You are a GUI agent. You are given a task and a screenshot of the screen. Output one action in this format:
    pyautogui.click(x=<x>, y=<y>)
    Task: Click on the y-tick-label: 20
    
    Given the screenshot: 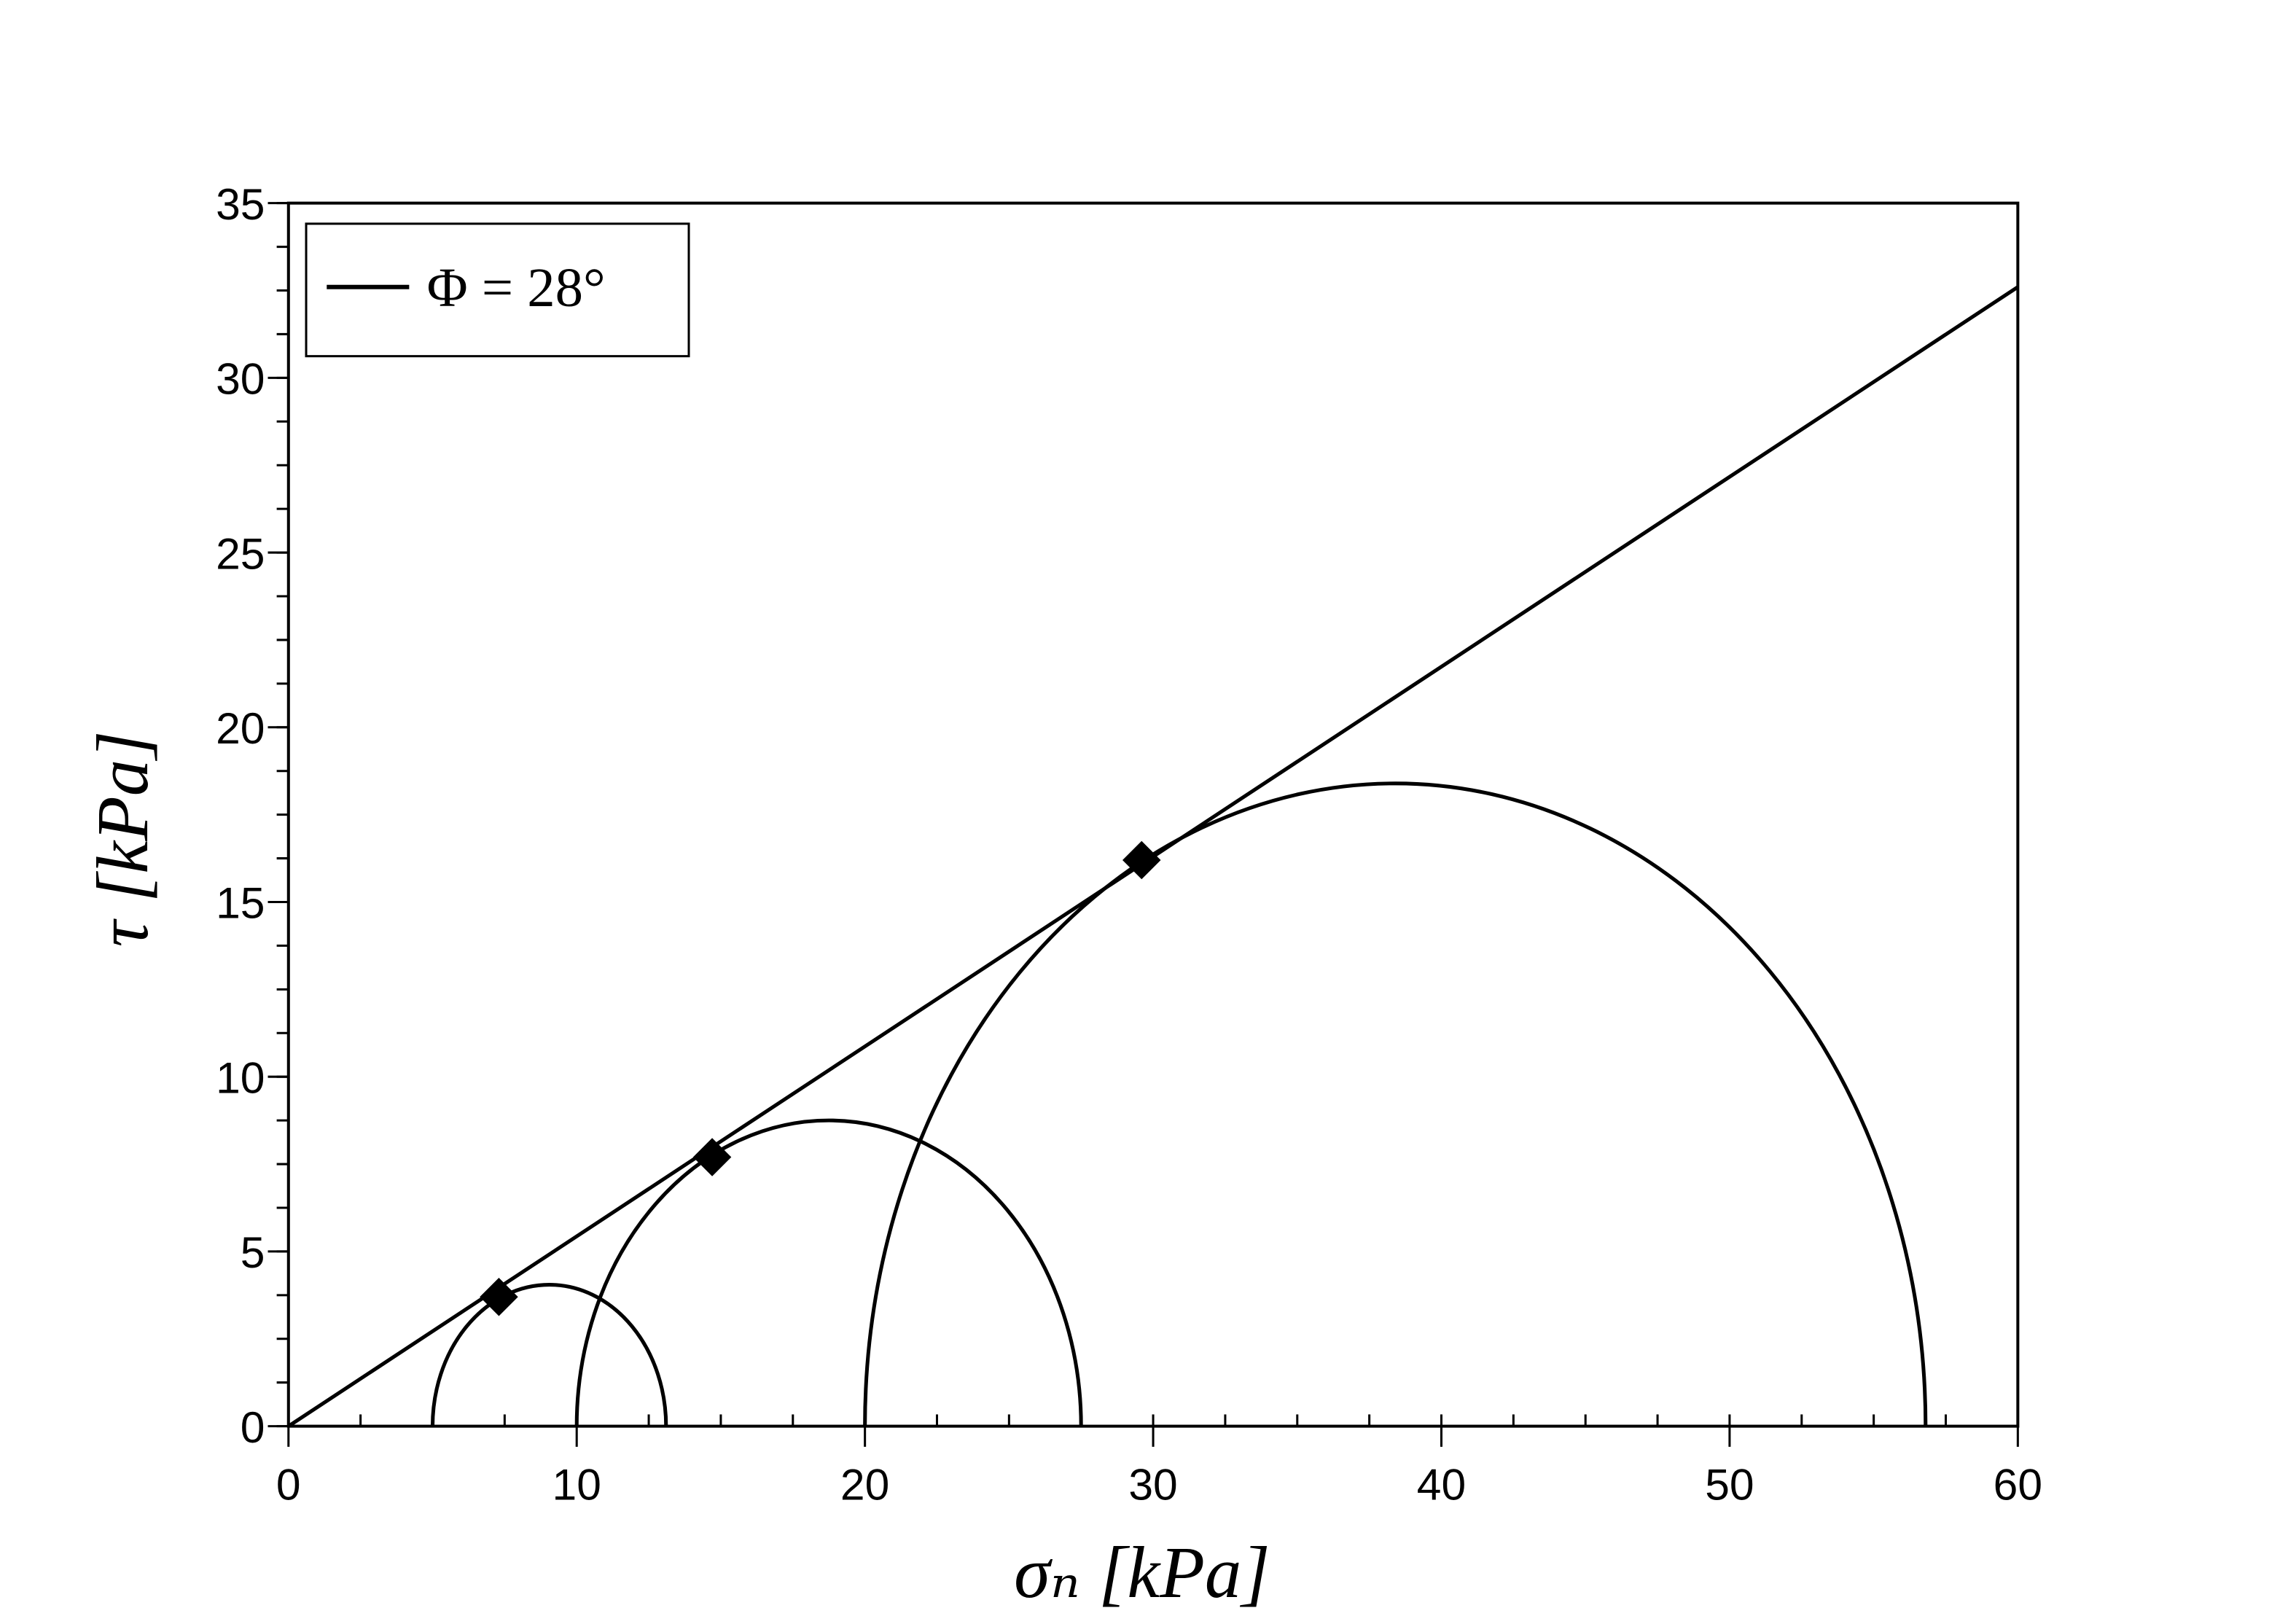 What is the action you would take?
    pyautogui.click(x=241, y=728)
    